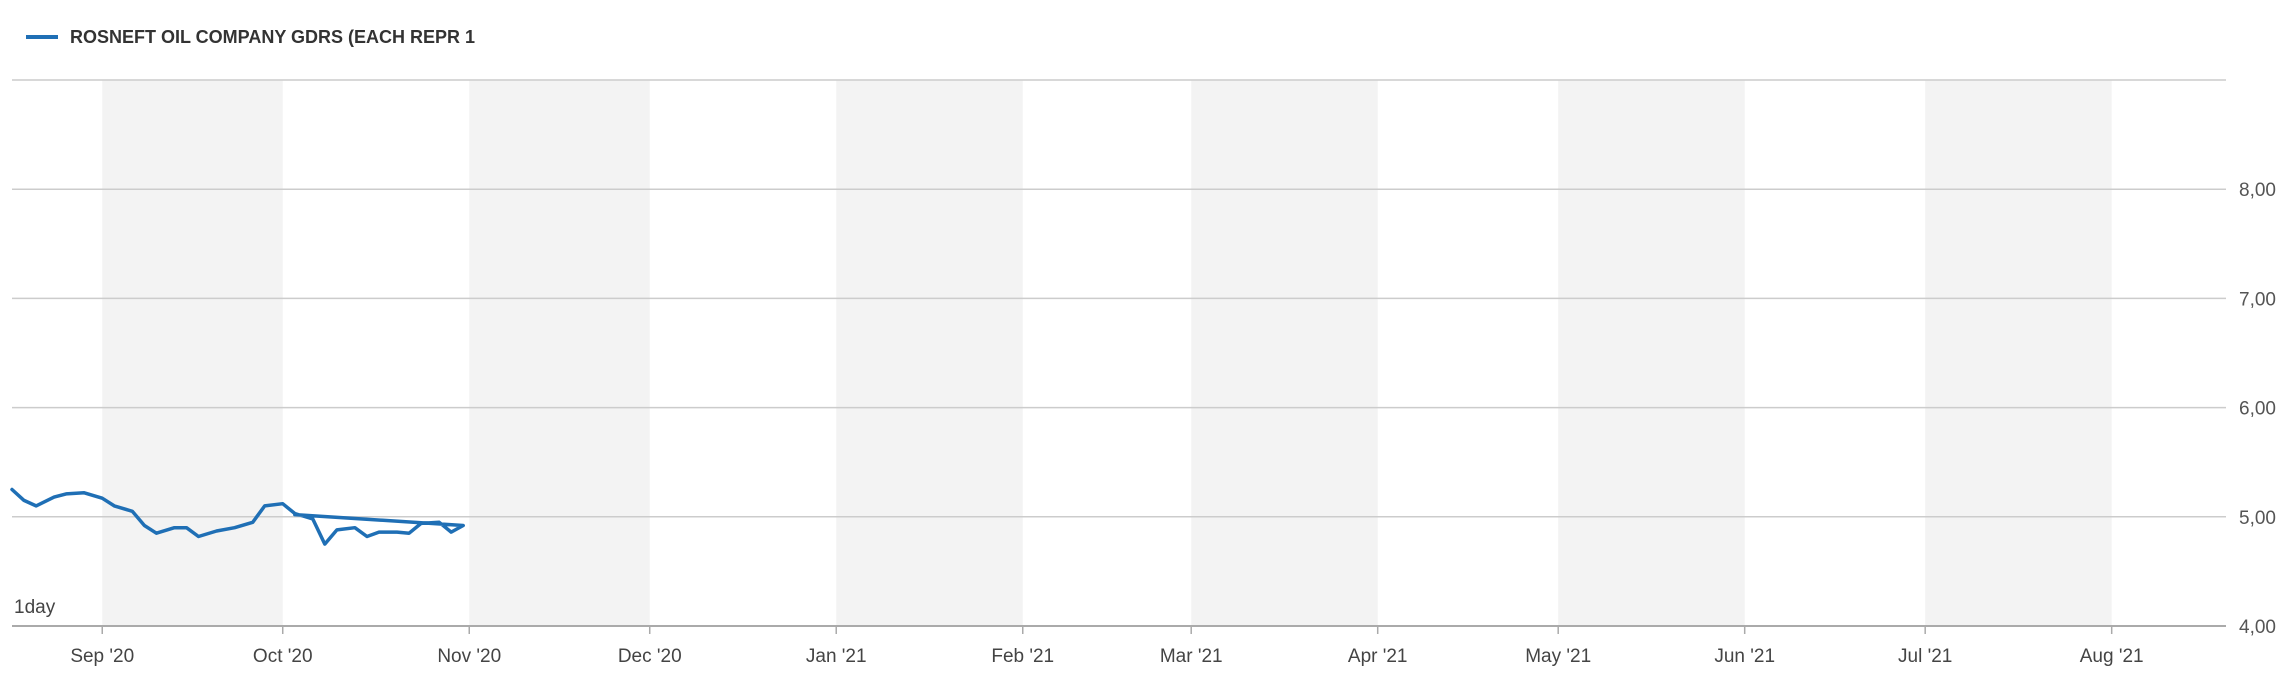 Image resolution: width=2288 pixels, height=680 pixels. I want to click on x-tick-label: Mar '21, so click(1191, 656).